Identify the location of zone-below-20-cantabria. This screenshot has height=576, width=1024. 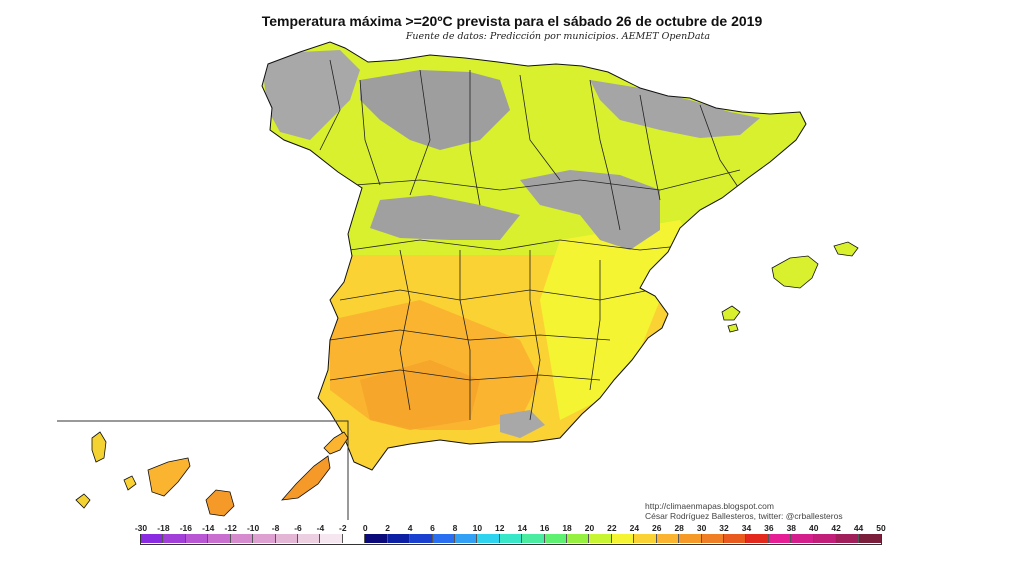
(435, 110).